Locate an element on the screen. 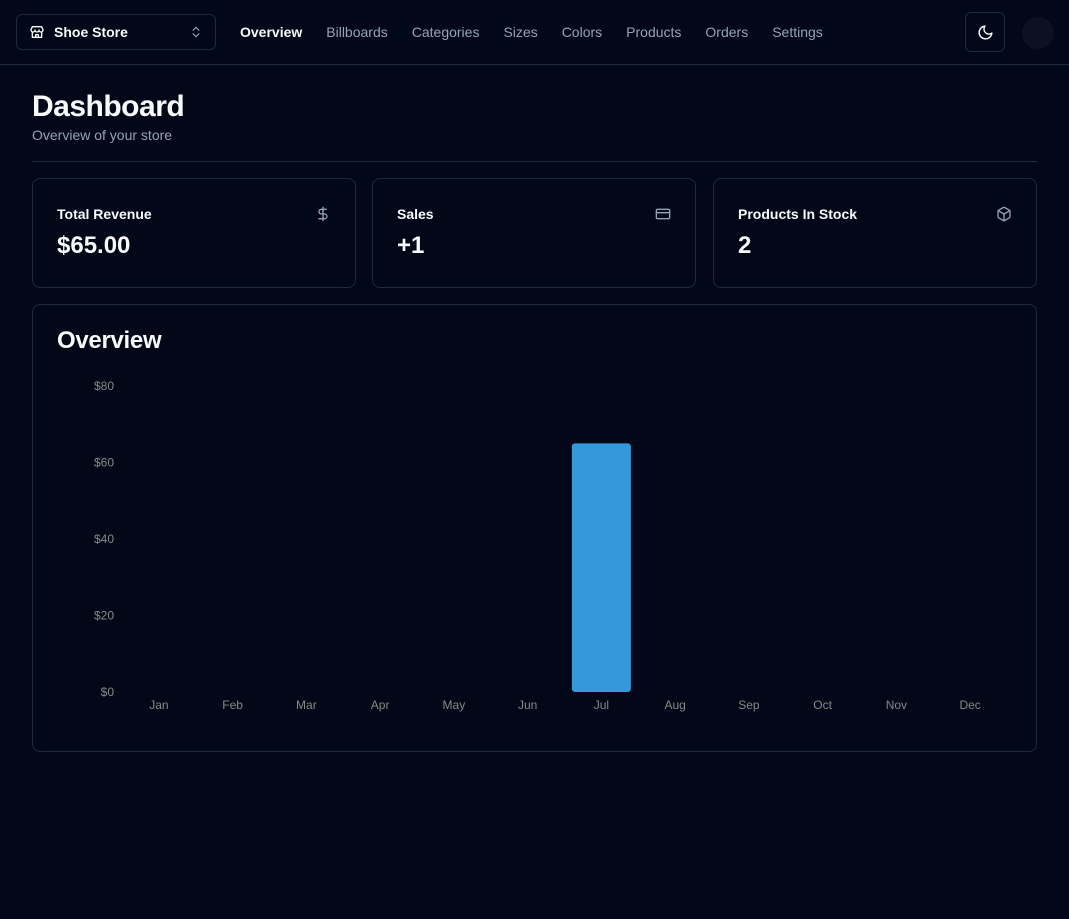 This screenshot has width=1069, height=919. page-subtitle: Overview of your store is located at coordinates (102, 135).